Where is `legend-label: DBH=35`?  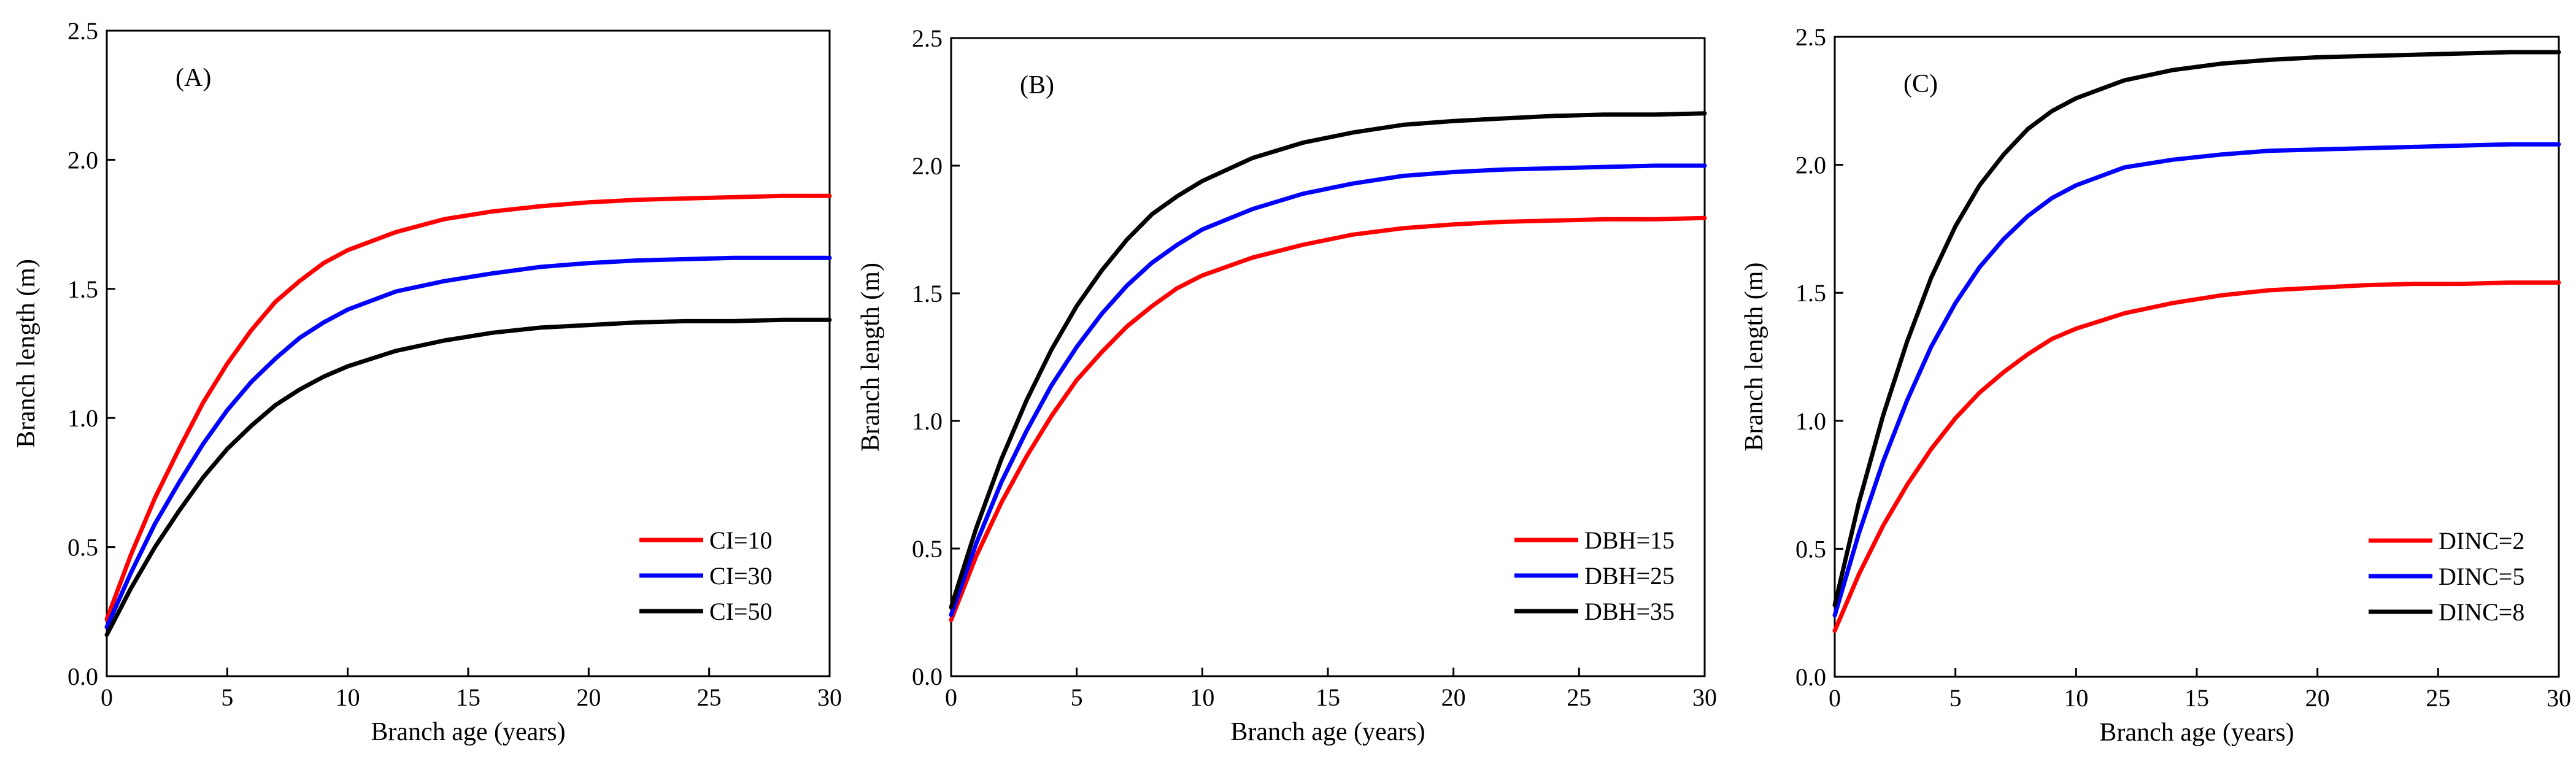 legend-label: DBH=35 is located at coordinates (1629, 612).